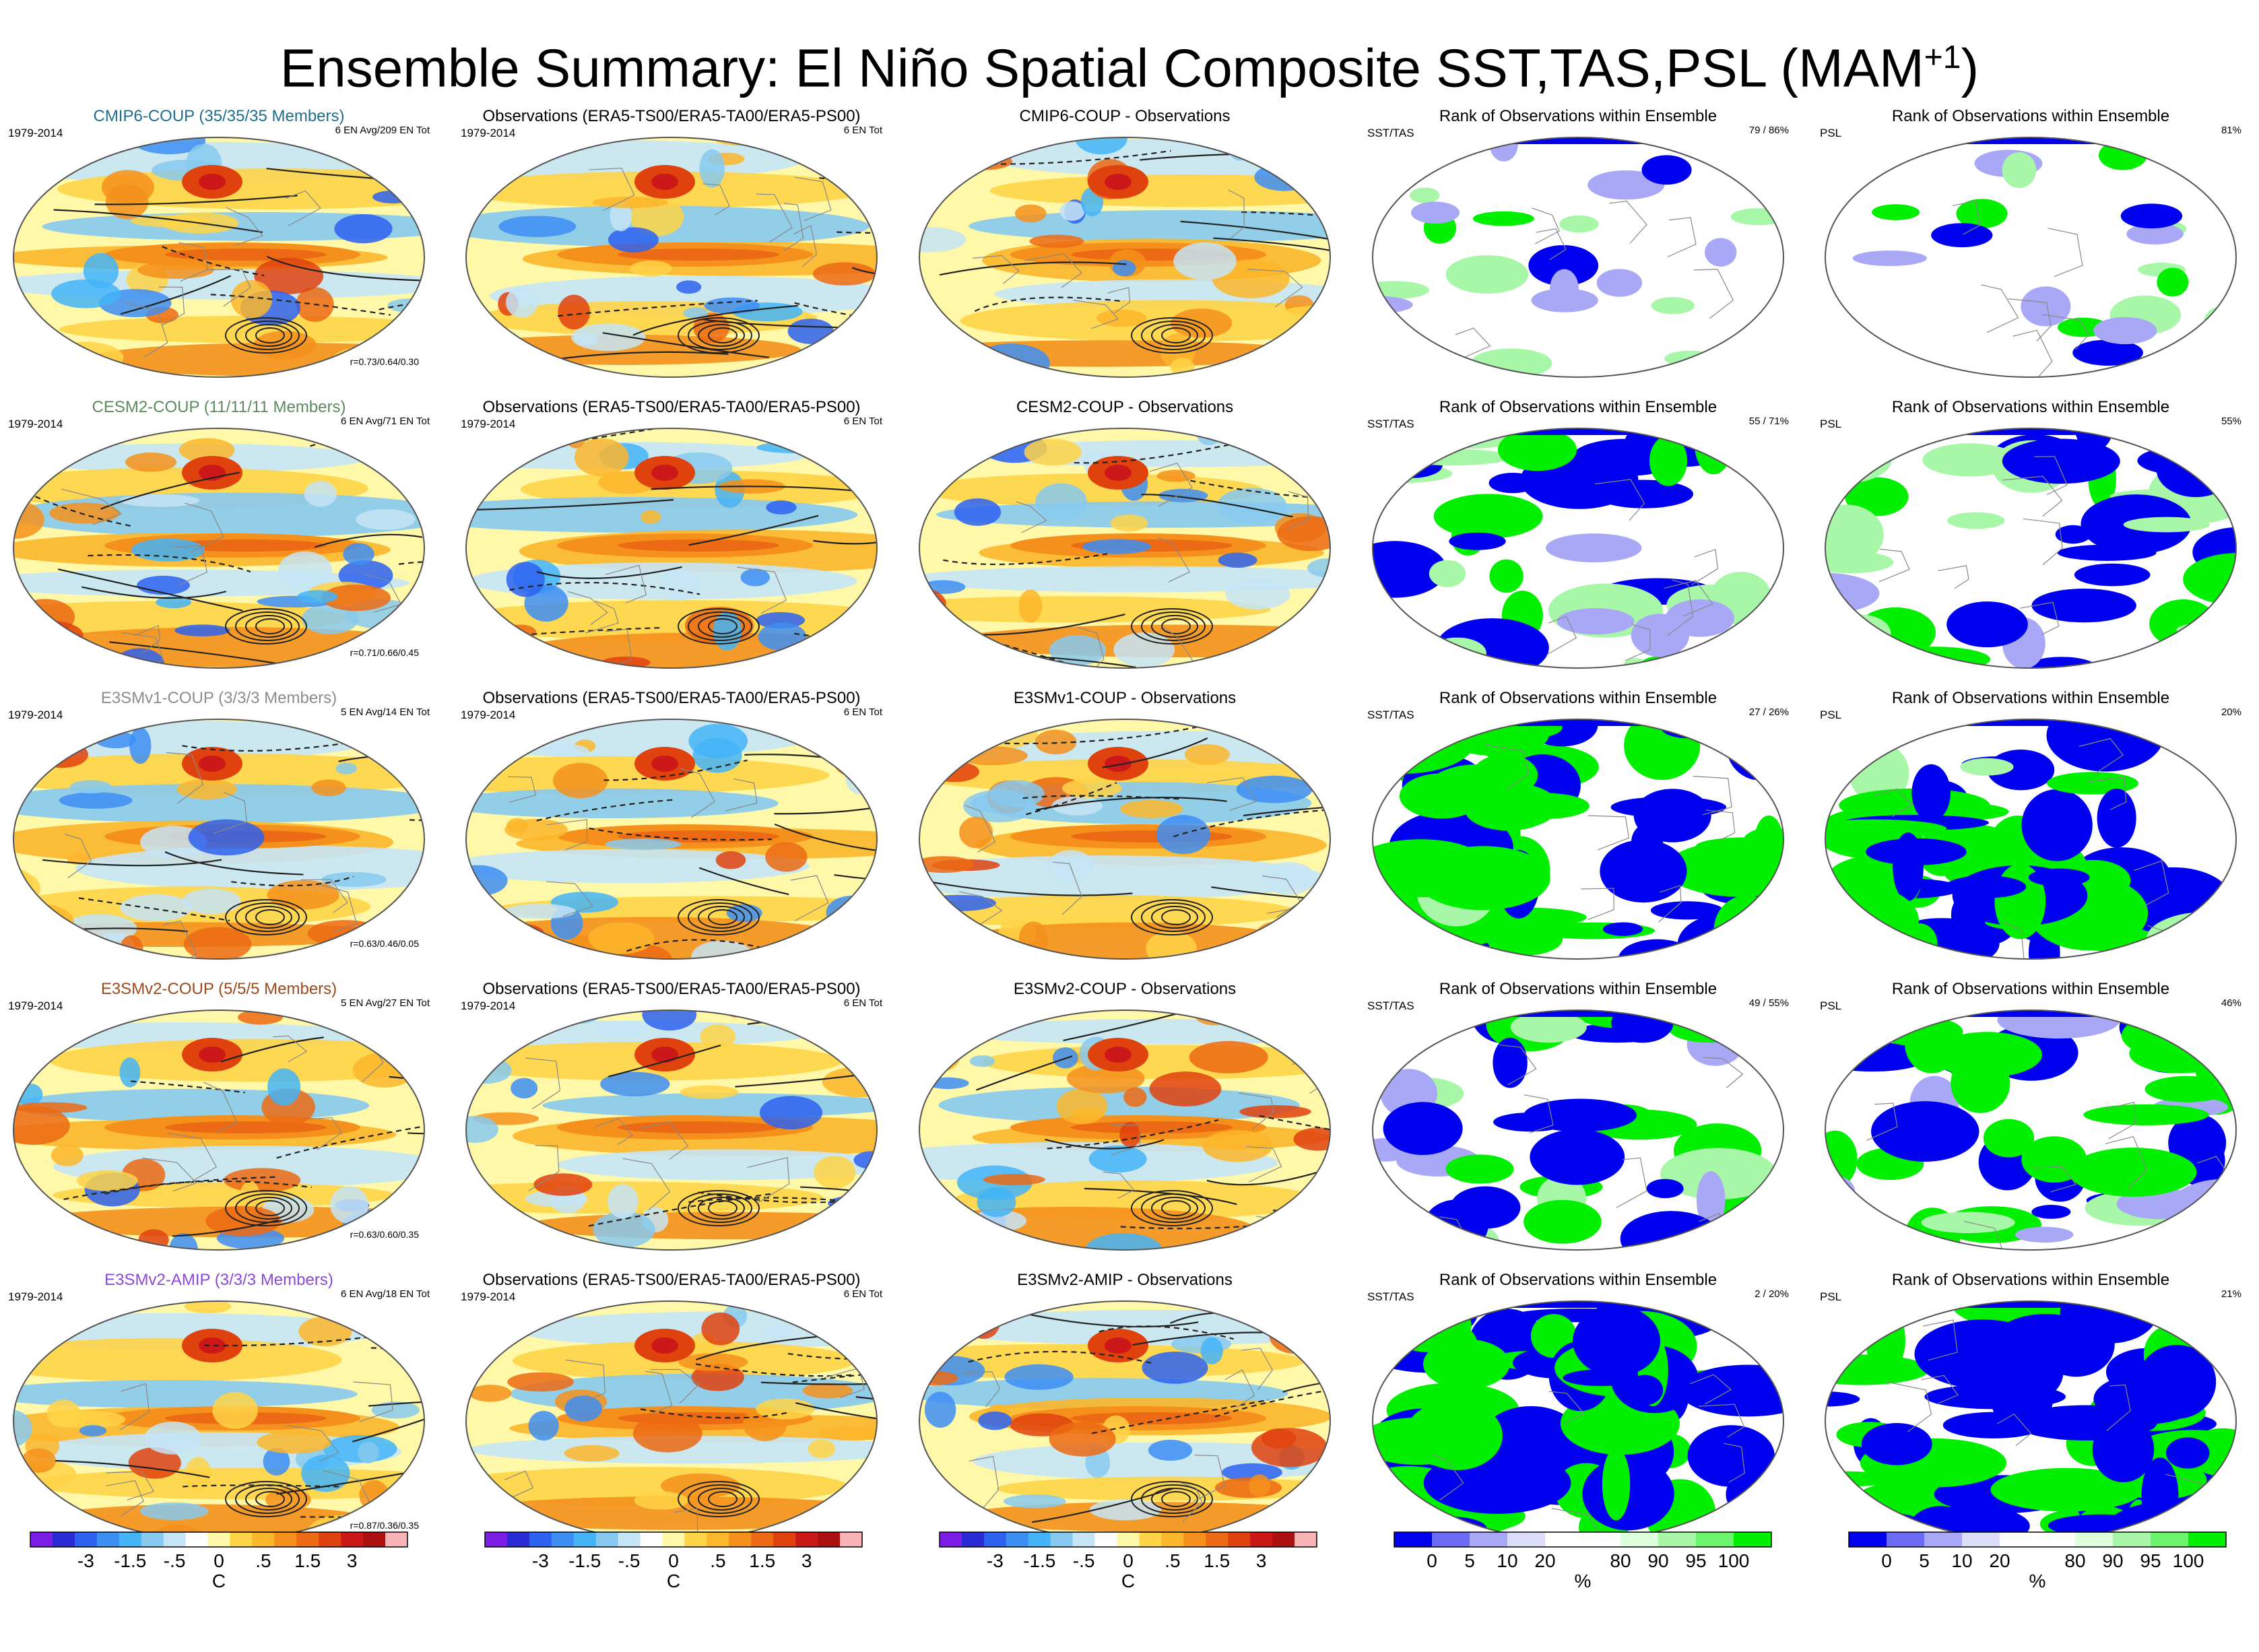 This screenshot has height=1652, width=2259. Describe the element at coordinates (862, 130) in the screenshot. I see `panel-counts: 6 EN Tot` at that location.